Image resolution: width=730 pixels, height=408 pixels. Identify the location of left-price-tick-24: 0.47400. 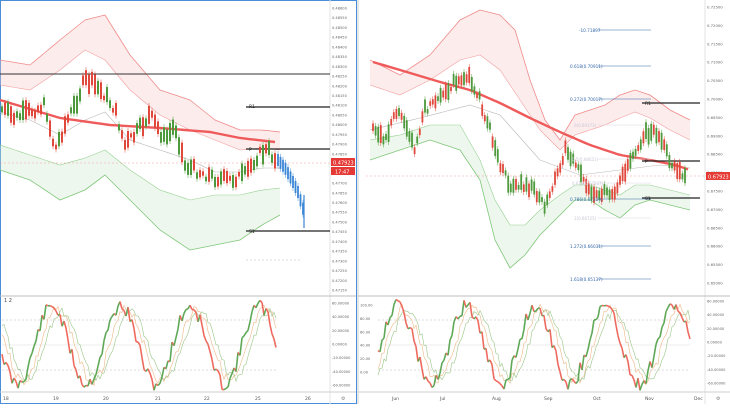
(340, 242).